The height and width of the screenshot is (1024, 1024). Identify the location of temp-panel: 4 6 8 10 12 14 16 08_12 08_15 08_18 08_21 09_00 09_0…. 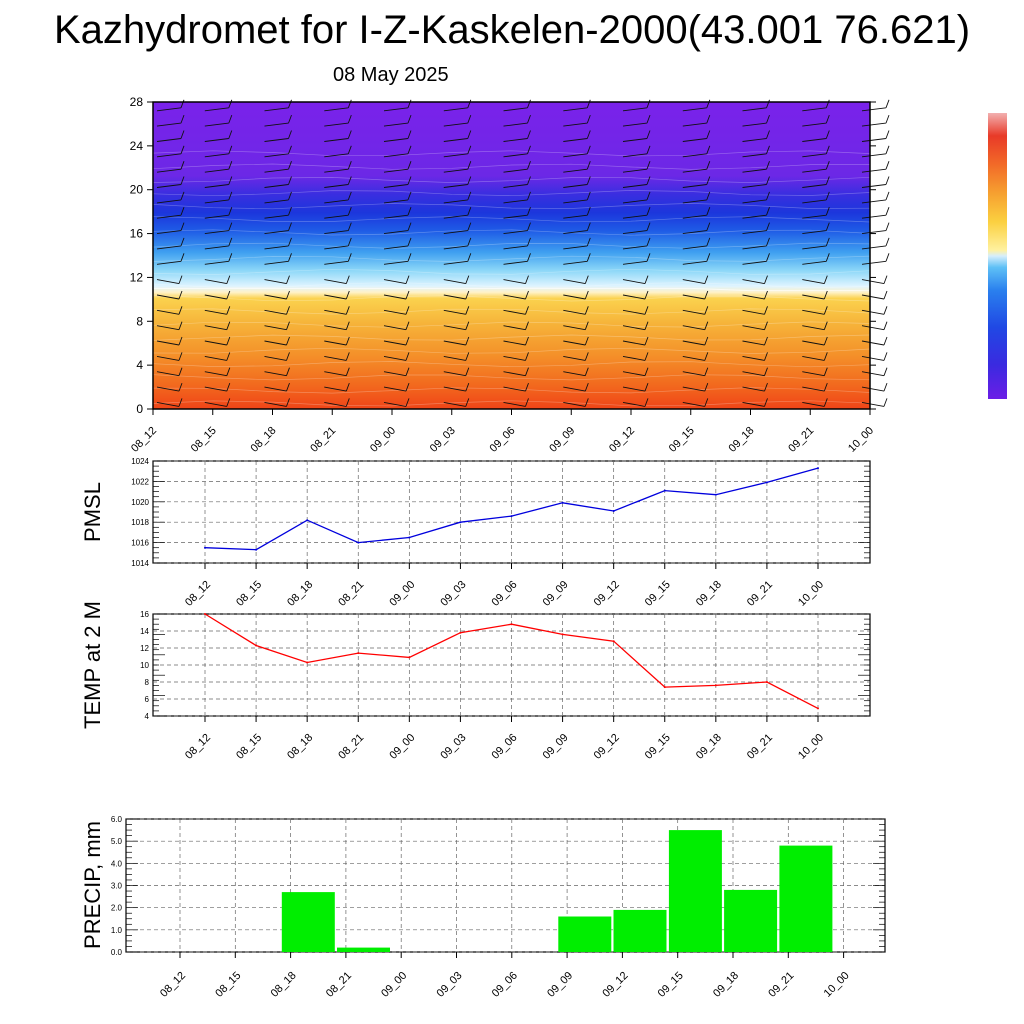
(475, 681).